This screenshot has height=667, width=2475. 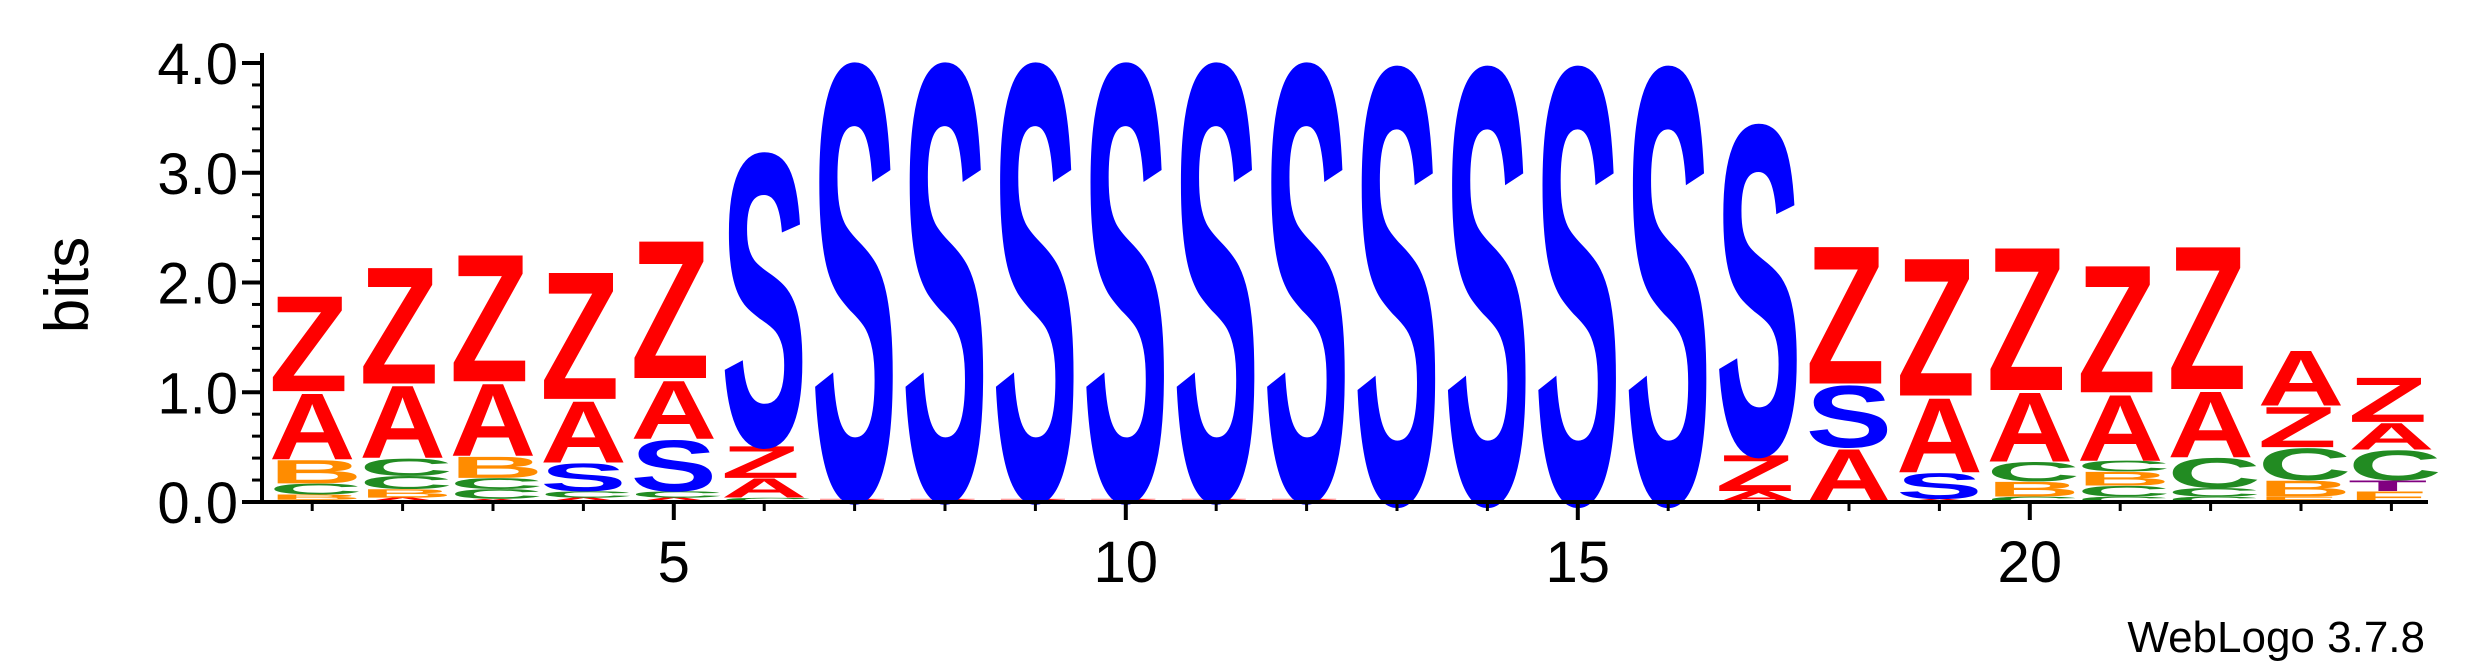 What do you see at coordinates (2305, 464) in the screenshot?
I see `glyph-c-pos-23-2: C` at bounding box center [2305, 464].